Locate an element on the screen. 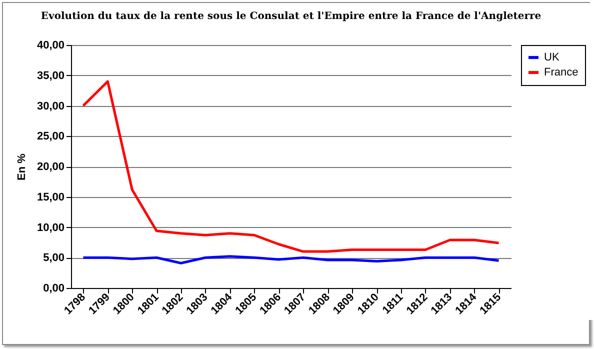  y-tick-label: 25,00 is located at coordinates (50, 136).